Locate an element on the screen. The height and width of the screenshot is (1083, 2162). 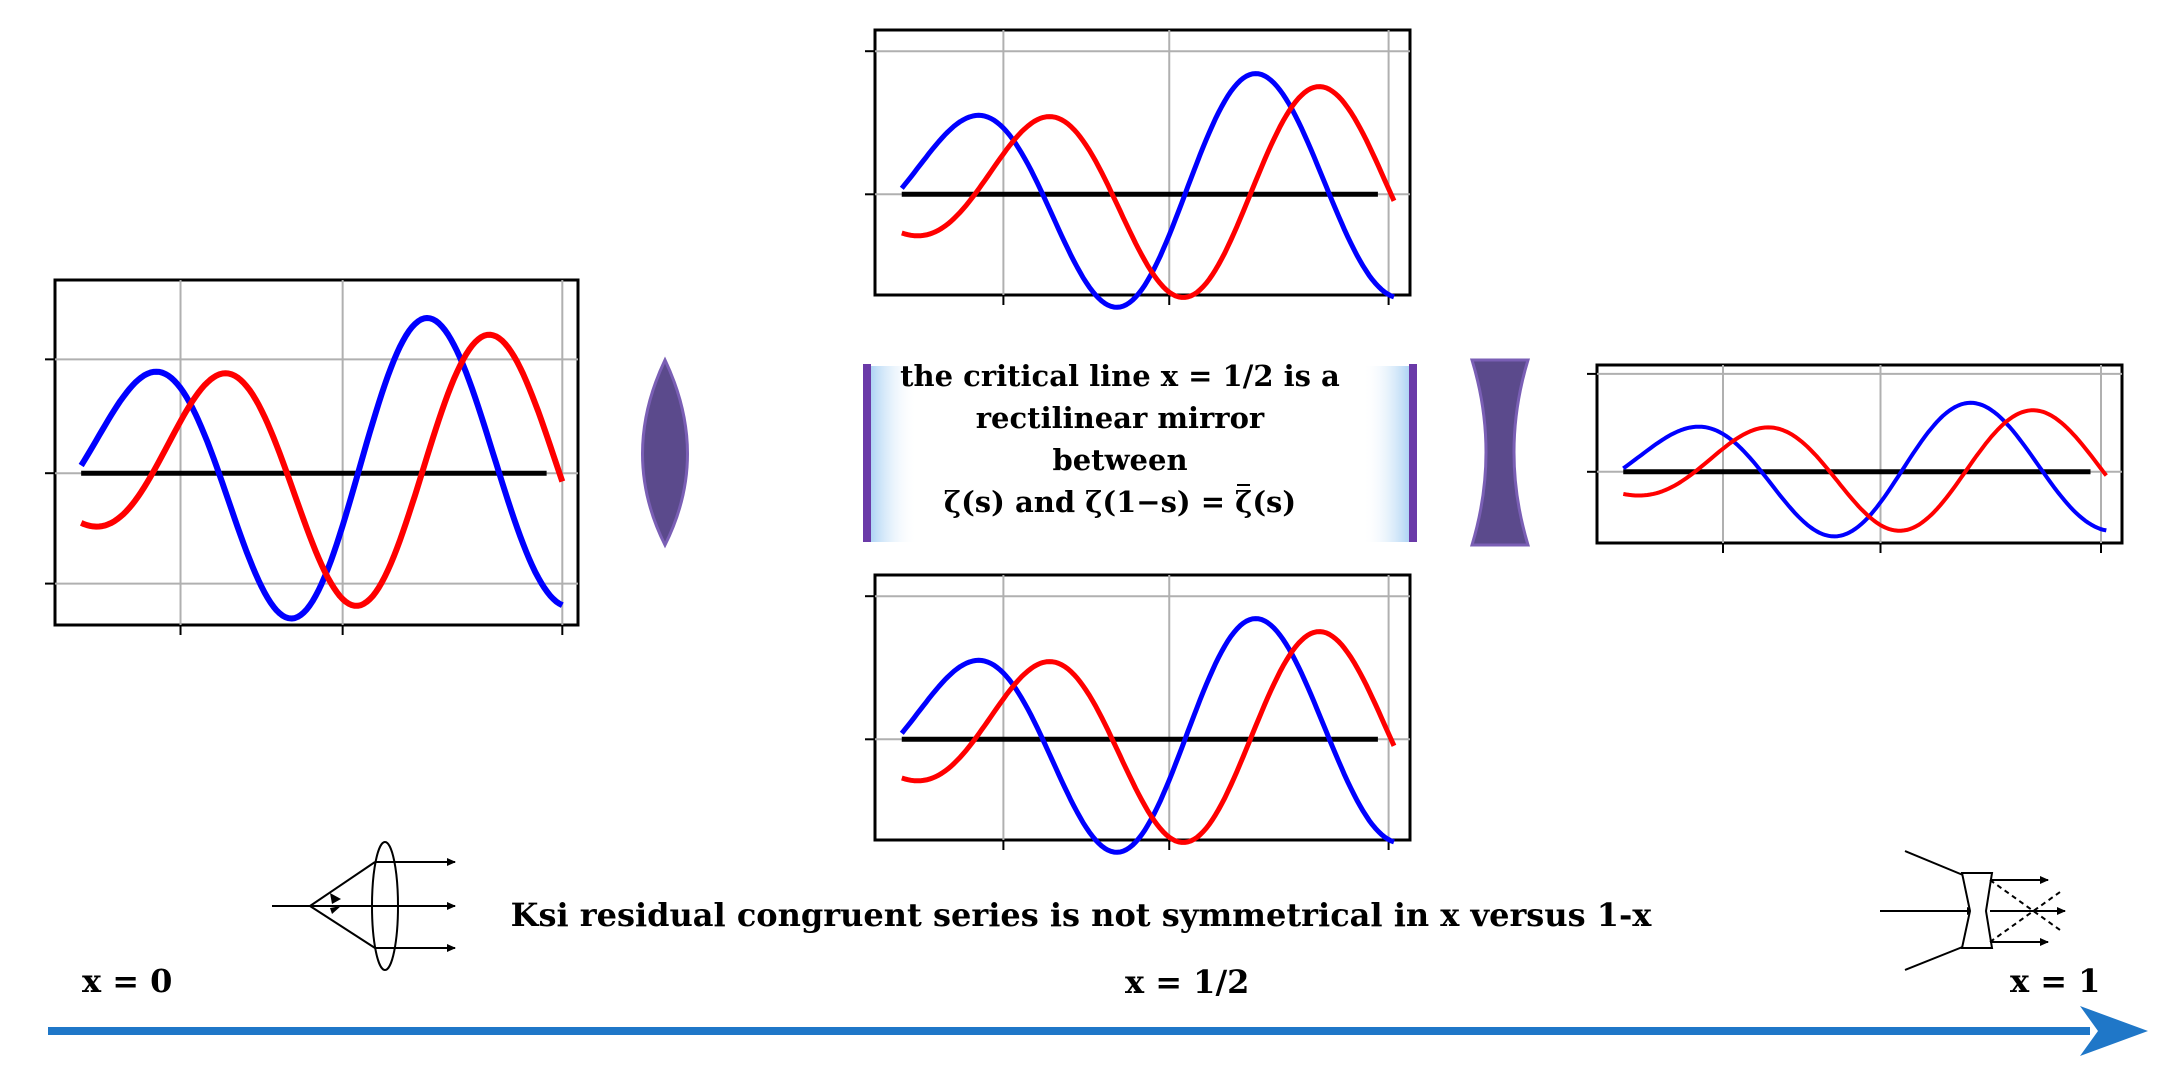
zeta-conjugate-arg: (s) is located at coordinates (1274, 502).